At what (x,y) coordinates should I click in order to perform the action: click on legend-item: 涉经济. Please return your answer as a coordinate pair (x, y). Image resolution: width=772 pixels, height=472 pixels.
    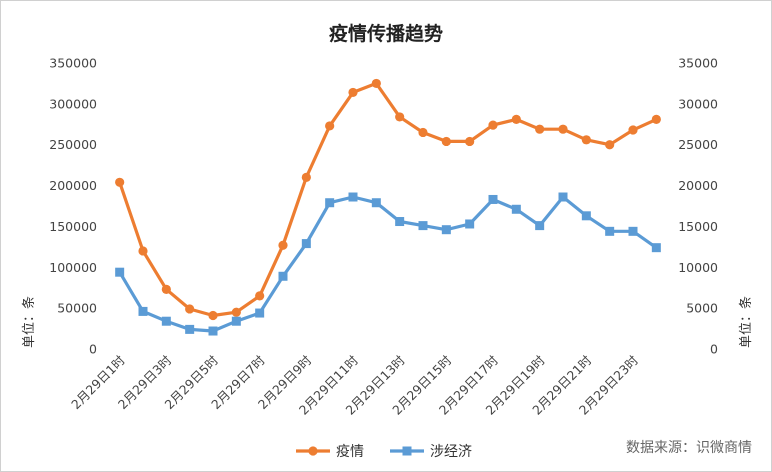
    Looking at the image, I should click on (431, 452).